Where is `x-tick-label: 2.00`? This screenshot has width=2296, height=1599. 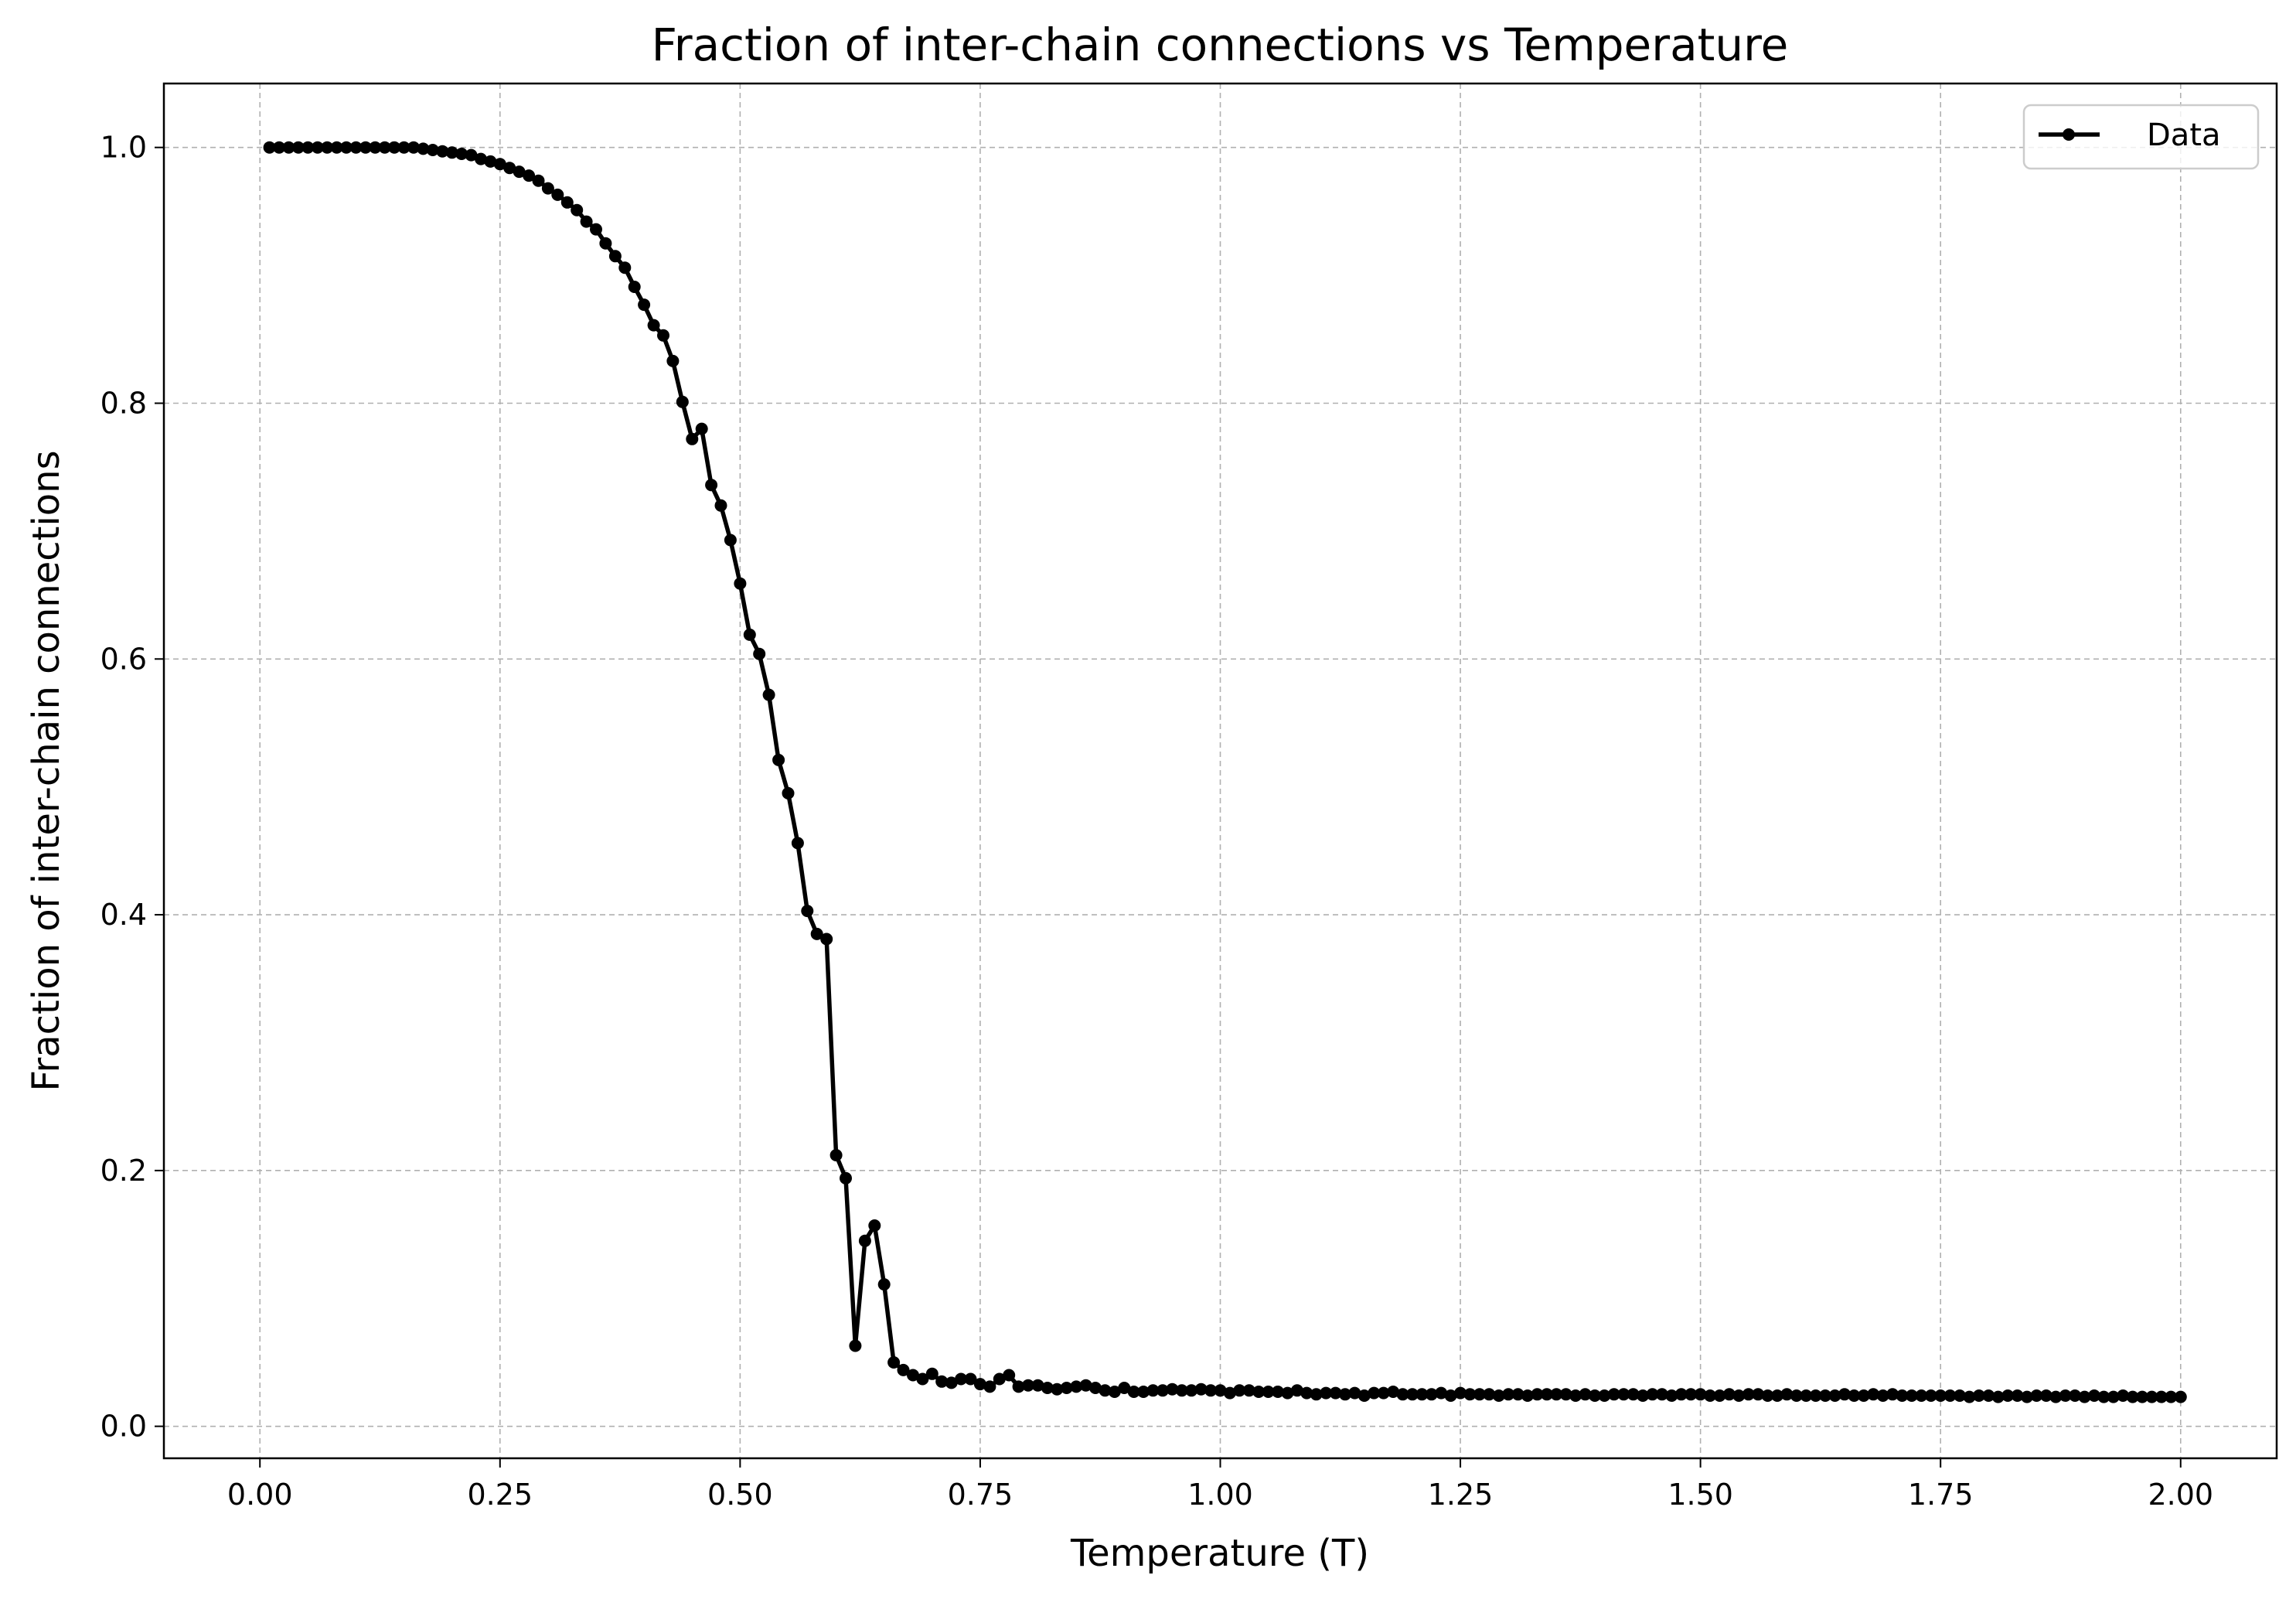
x-tick-label: 2.00 is located at coordinates (2180, 1495).